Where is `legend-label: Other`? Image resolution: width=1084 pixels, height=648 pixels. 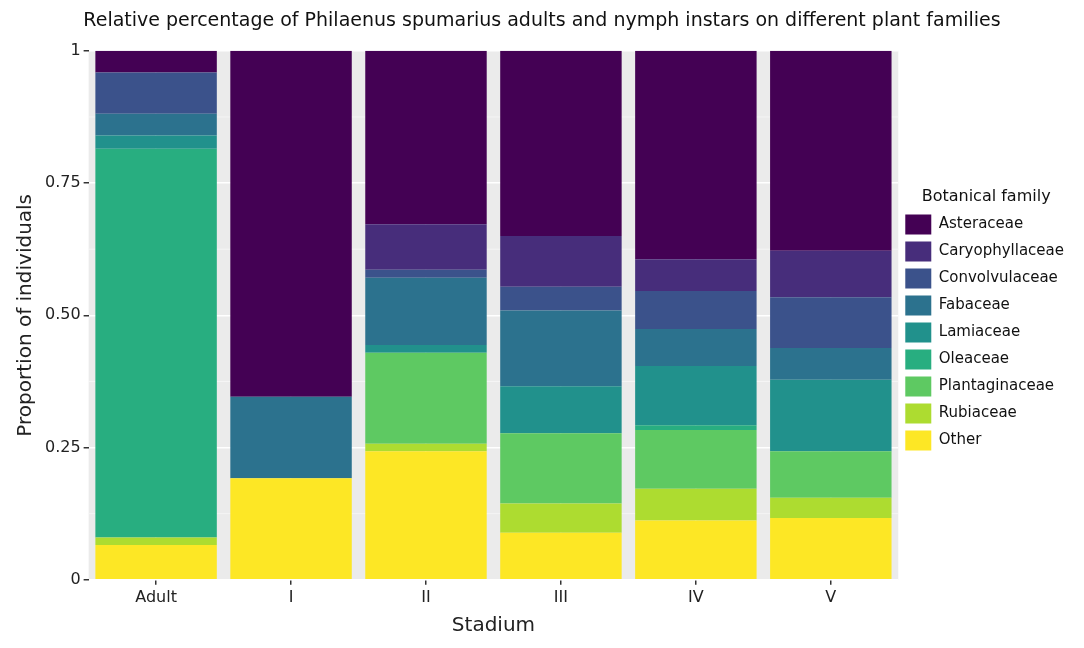 legend-label: Other is located at coordinates (960, 439).